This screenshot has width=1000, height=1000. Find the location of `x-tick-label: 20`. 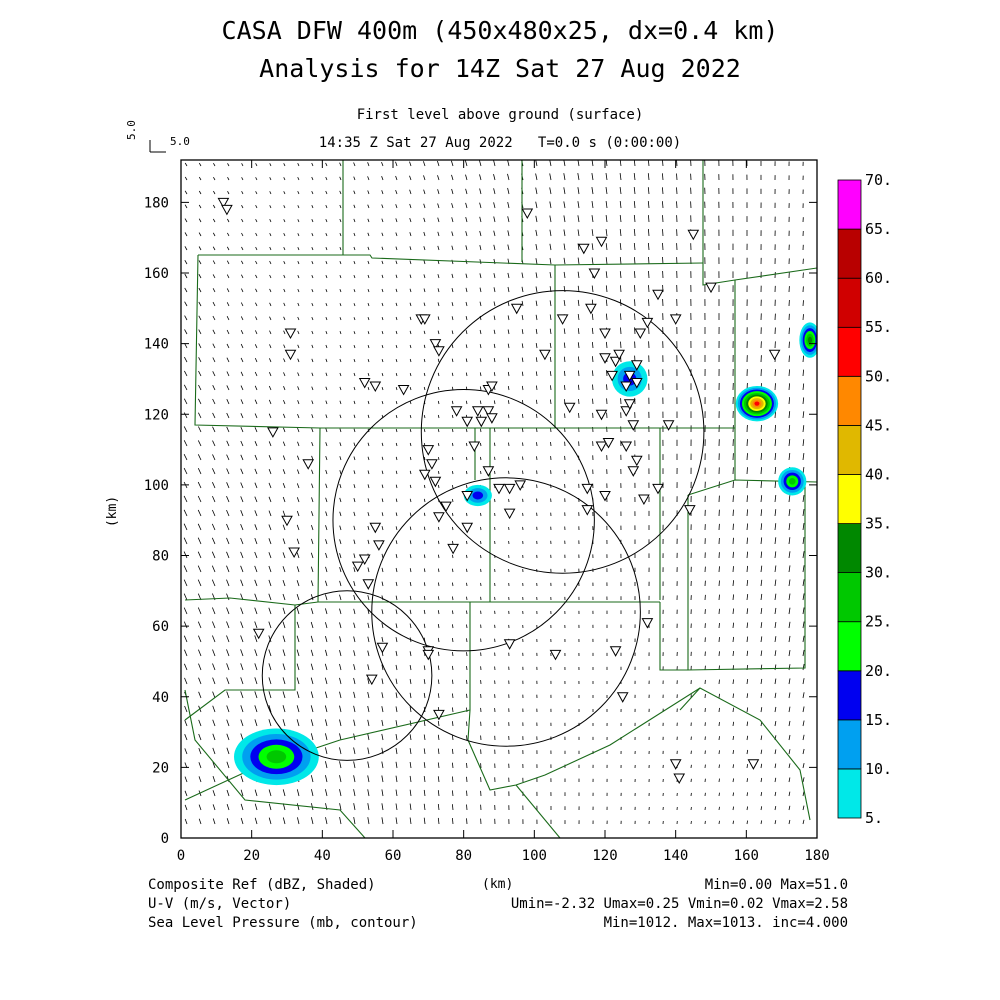

x-tick-label: 20 is located at coordinates (251, 856).